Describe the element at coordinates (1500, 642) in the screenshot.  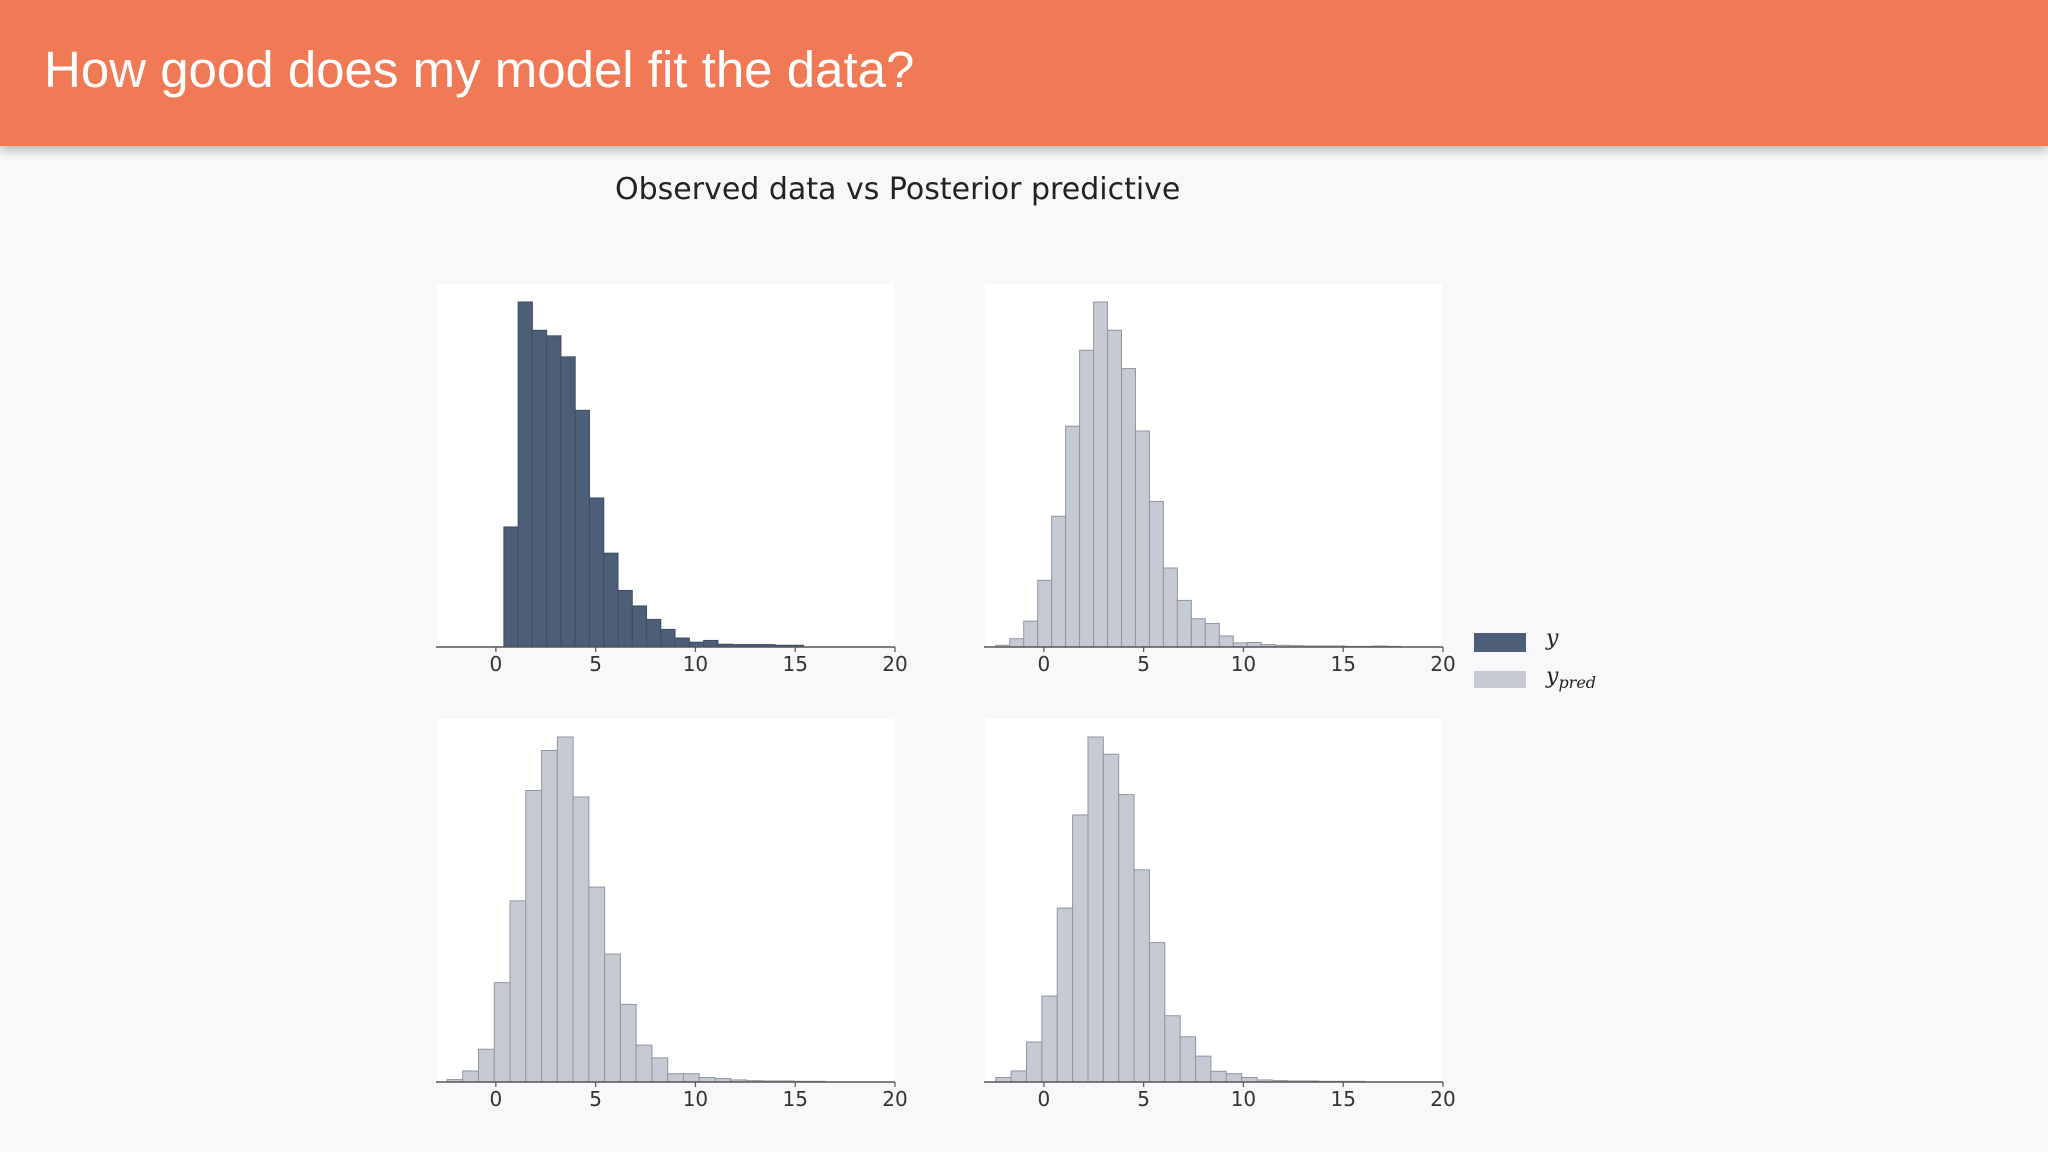
I see `legend-swatch-observed` at that location.